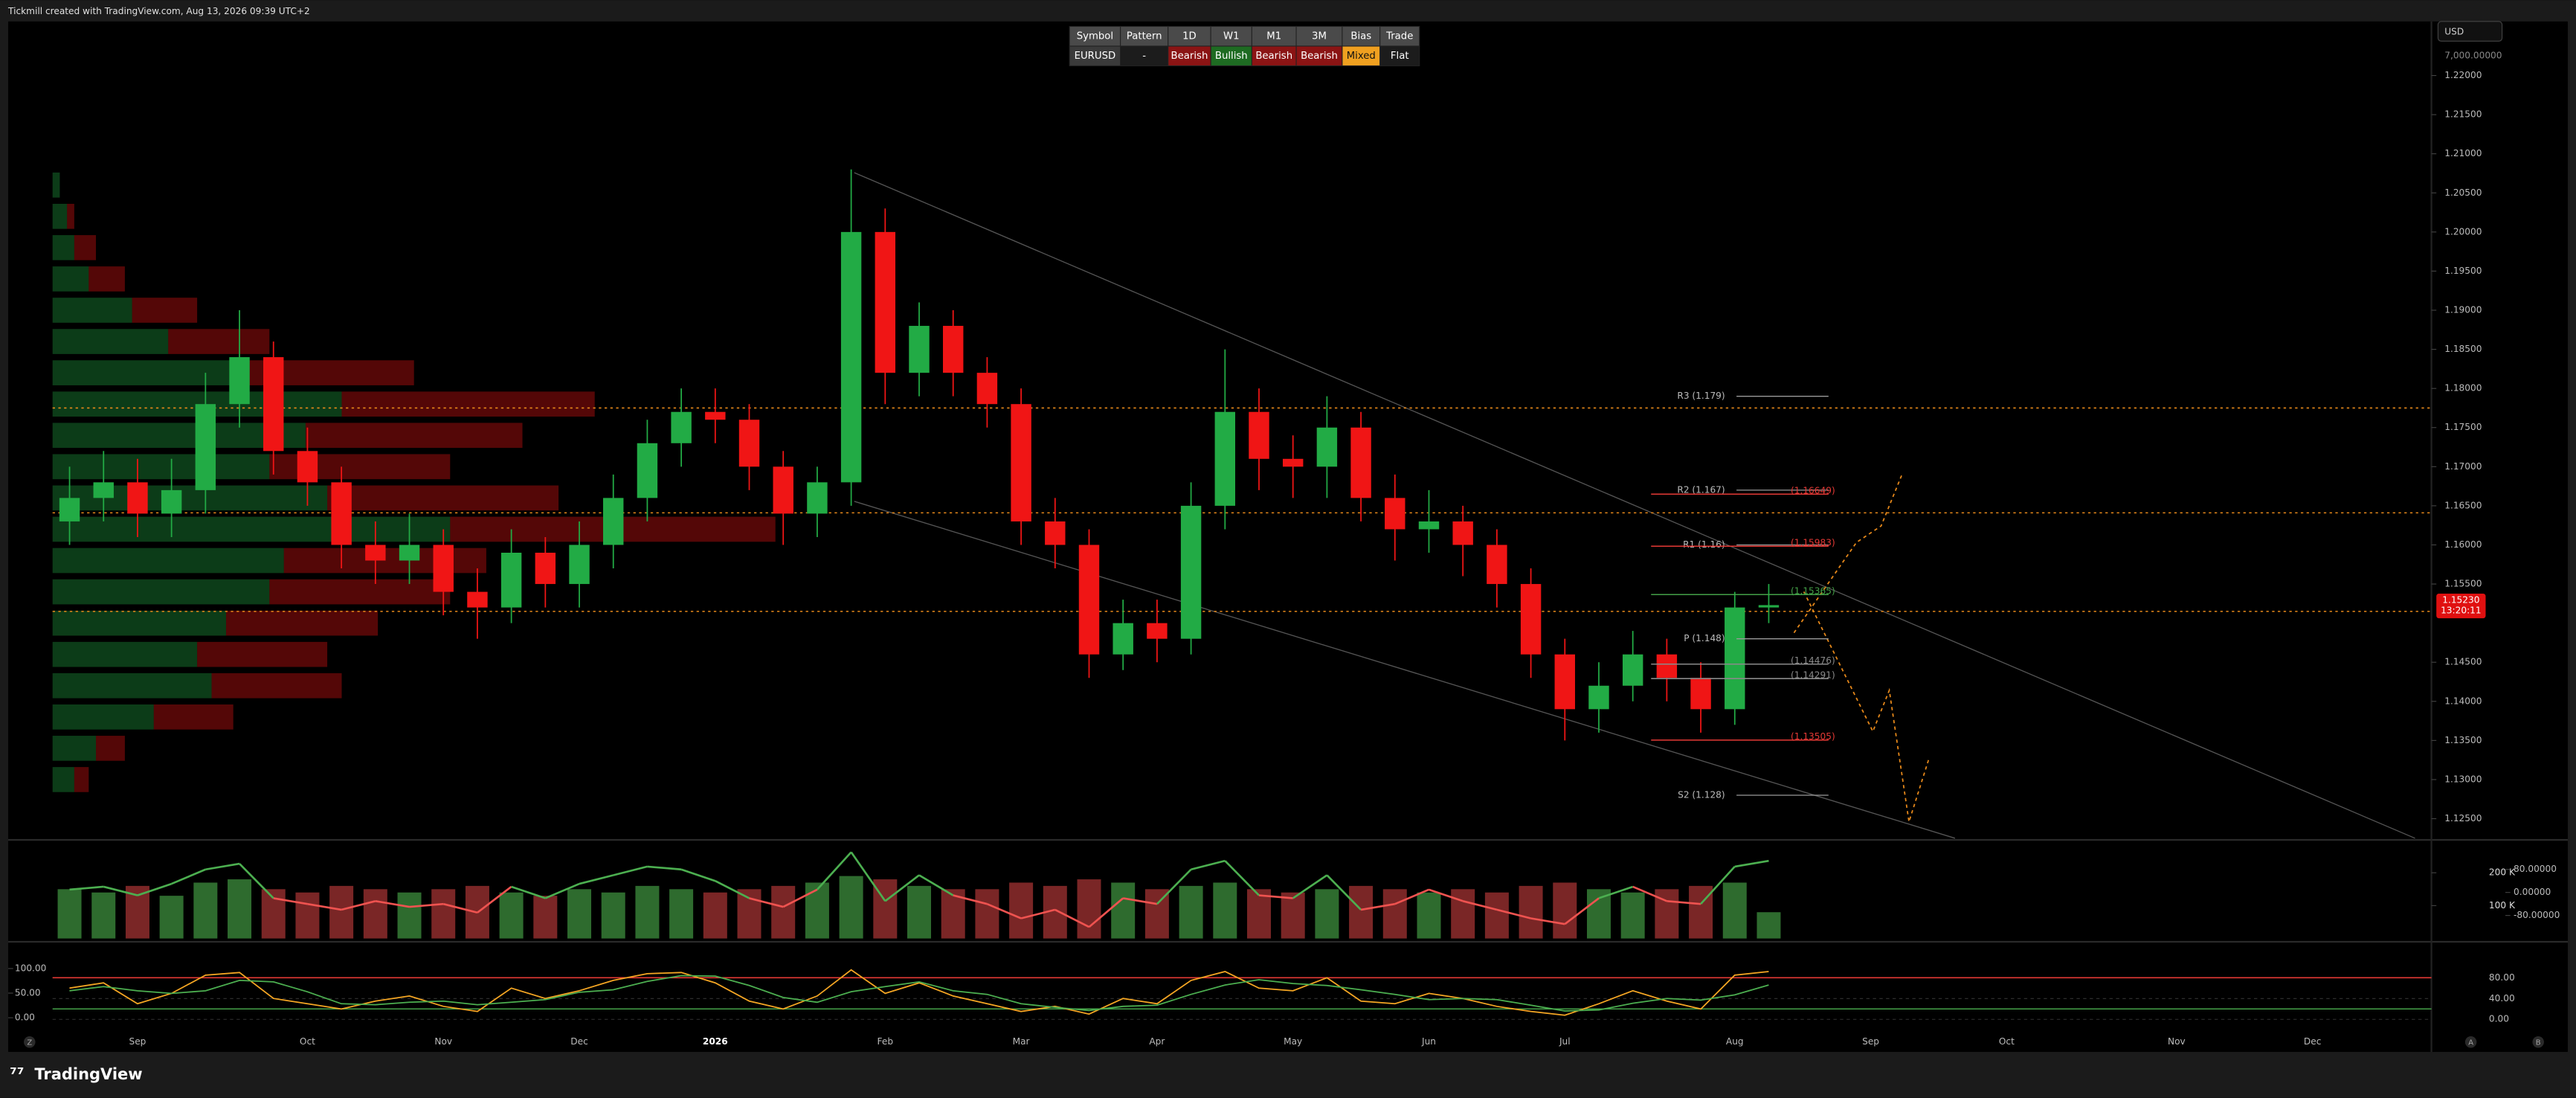  Describe the element at coordinates (2463, 505) in the screenshot. I see `y-tick-label: 1.16500` at that location.